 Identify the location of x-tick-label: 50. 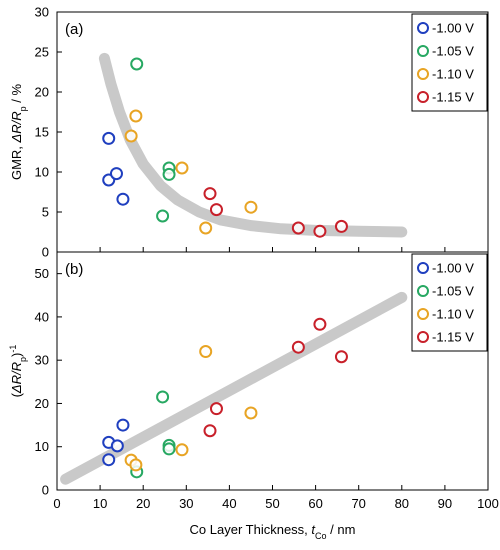
(272, 503).